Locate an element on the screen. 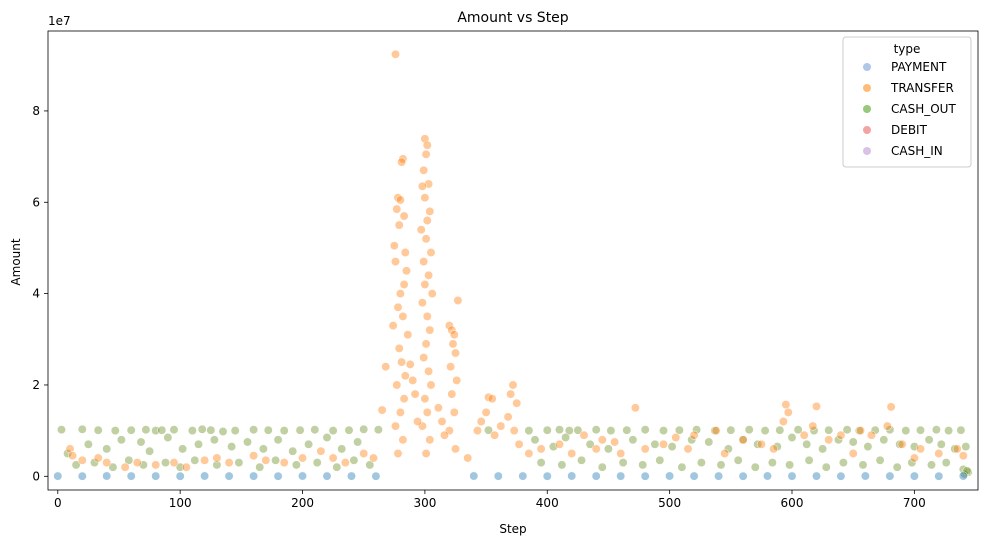  legend-box is located at coordinates (907, 102).